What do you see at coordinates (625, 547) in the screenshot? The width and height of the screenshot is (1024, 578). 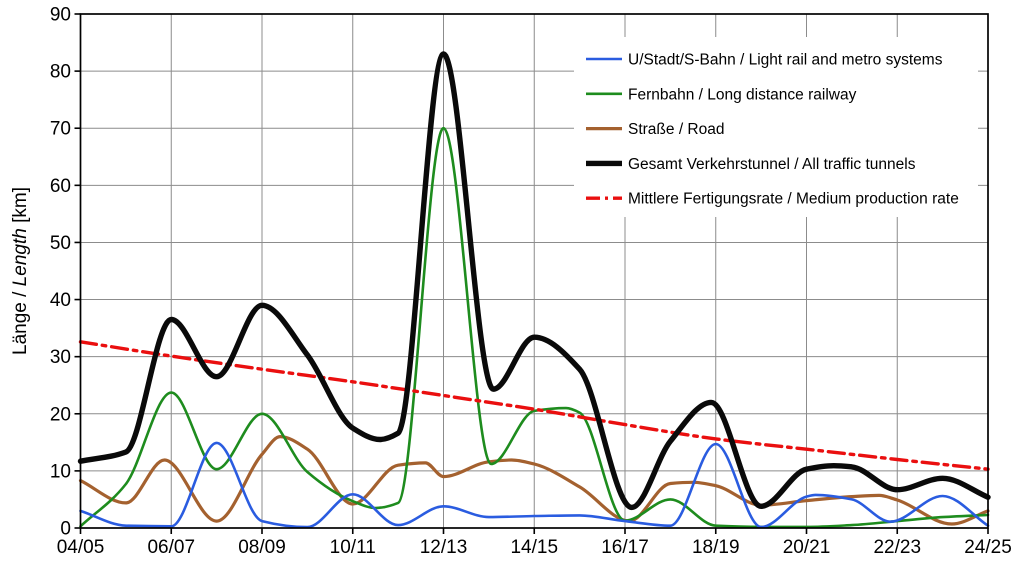 I see `x-tick-label: 16/17` at bounding box center [625, 547].